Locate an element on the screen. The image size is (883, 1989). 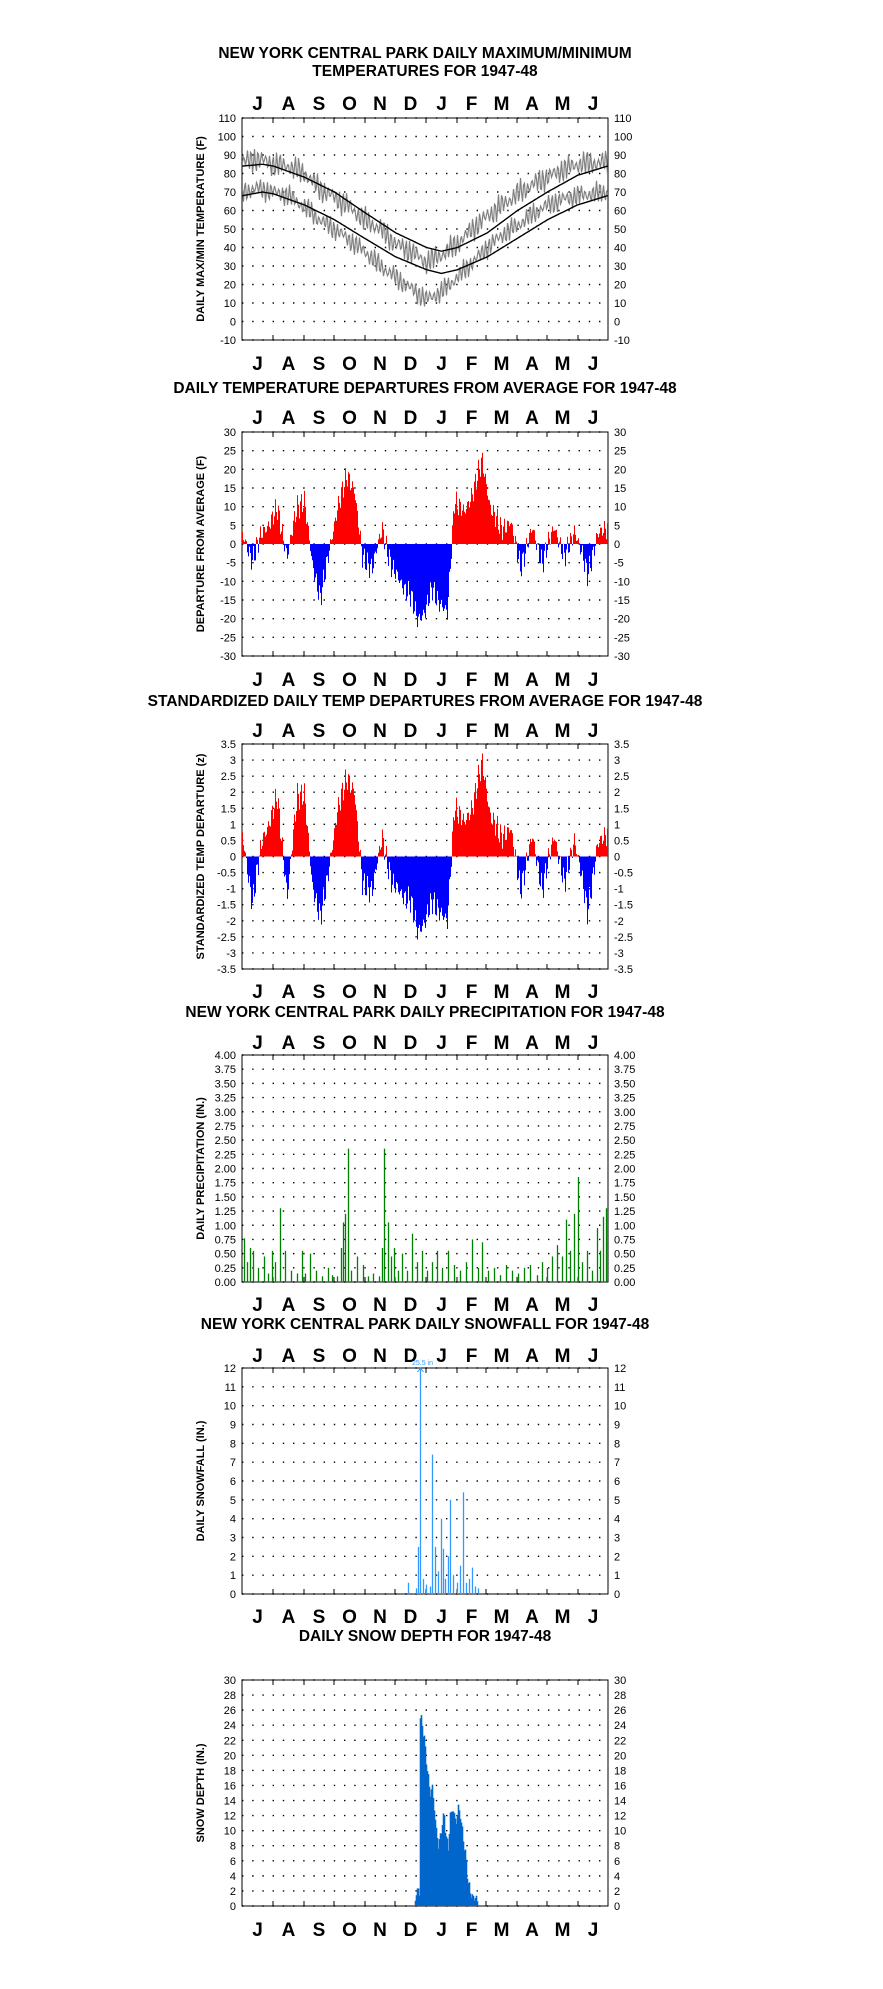
y-tick-label: 24 is located at coordinates (620, 1726).